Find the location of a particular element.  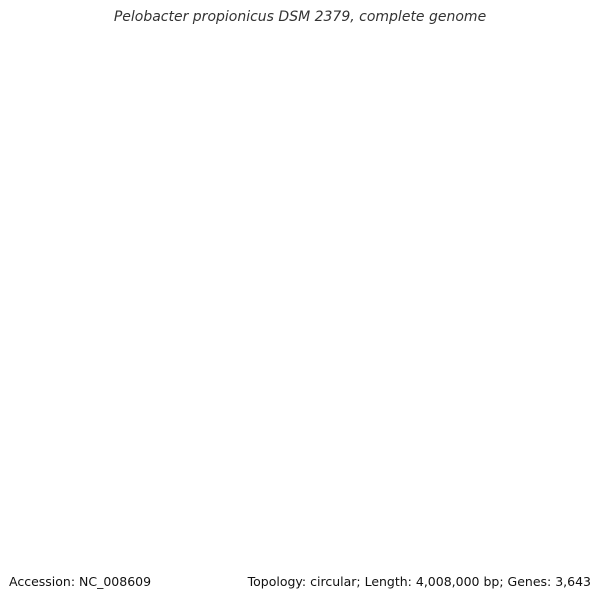

accession-text: Accession: NC_008609 is located at coordinates (80, 581).